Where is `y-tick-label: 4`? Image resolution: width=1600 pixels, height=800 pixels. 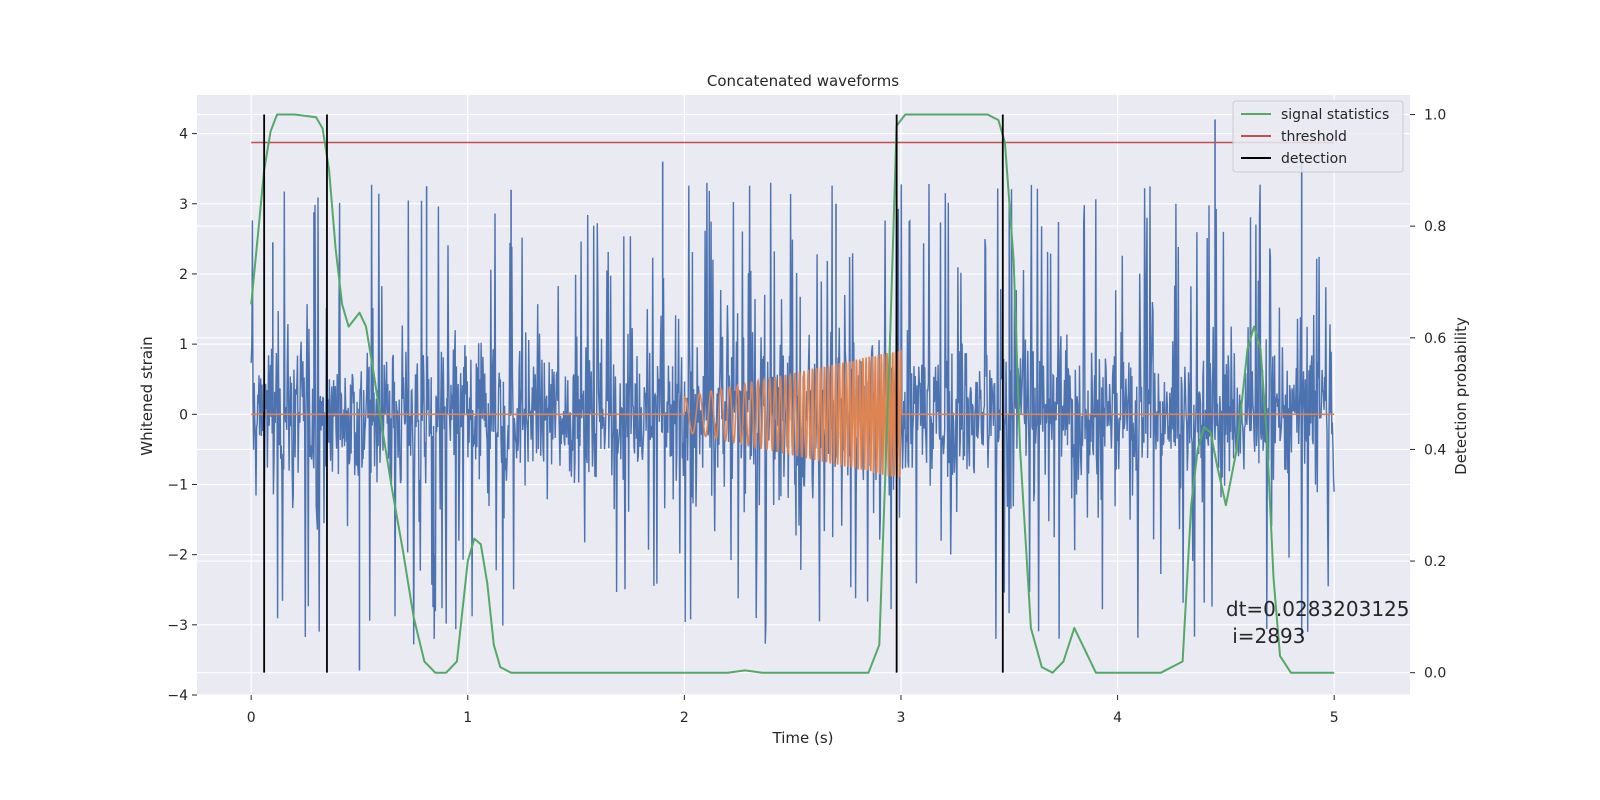
y-tick-label: 4 is located at coordinates (183, 135).